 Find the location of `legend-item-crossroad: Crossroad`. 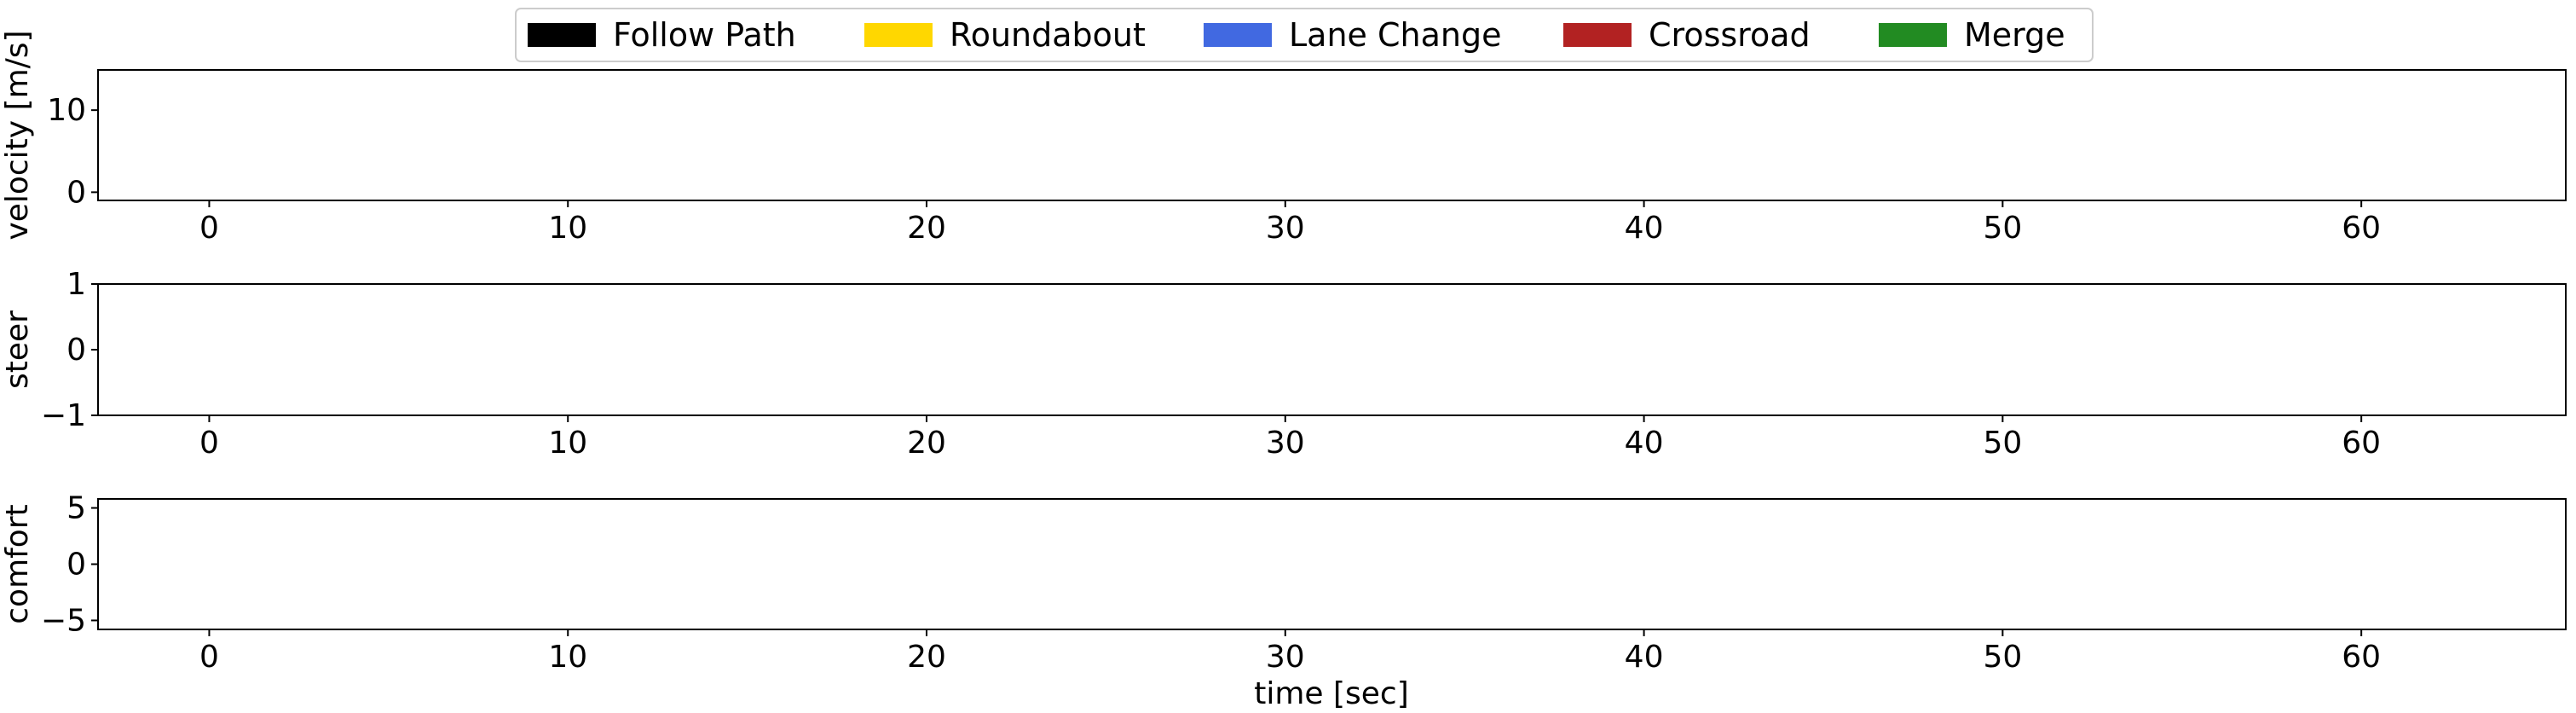

legend-item-crossroad: Crossroad is located at coordinates (1687, 35).